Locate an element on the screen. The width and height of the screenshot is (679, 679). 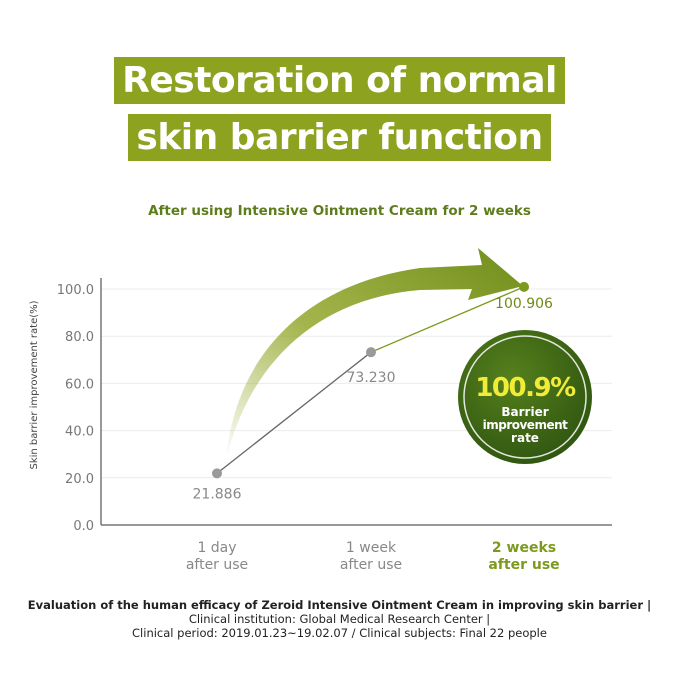
badge-line-2: improvement is located at coordinates (526, 425).